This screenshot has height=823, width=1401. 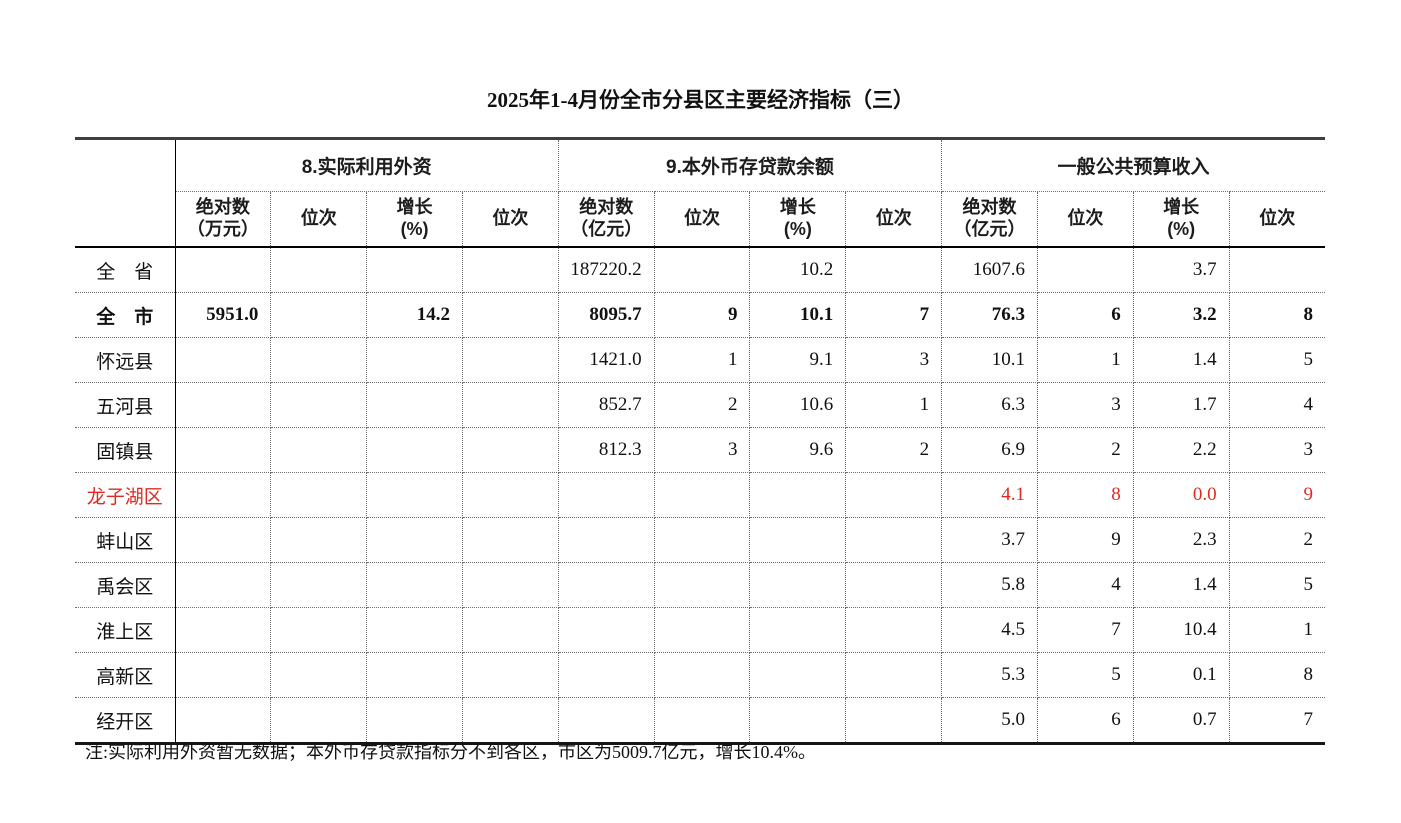 What do you see at coordinates (798, 405) in the screenshot?
I see `cell: 10.6` at bounding box center [798, 405].